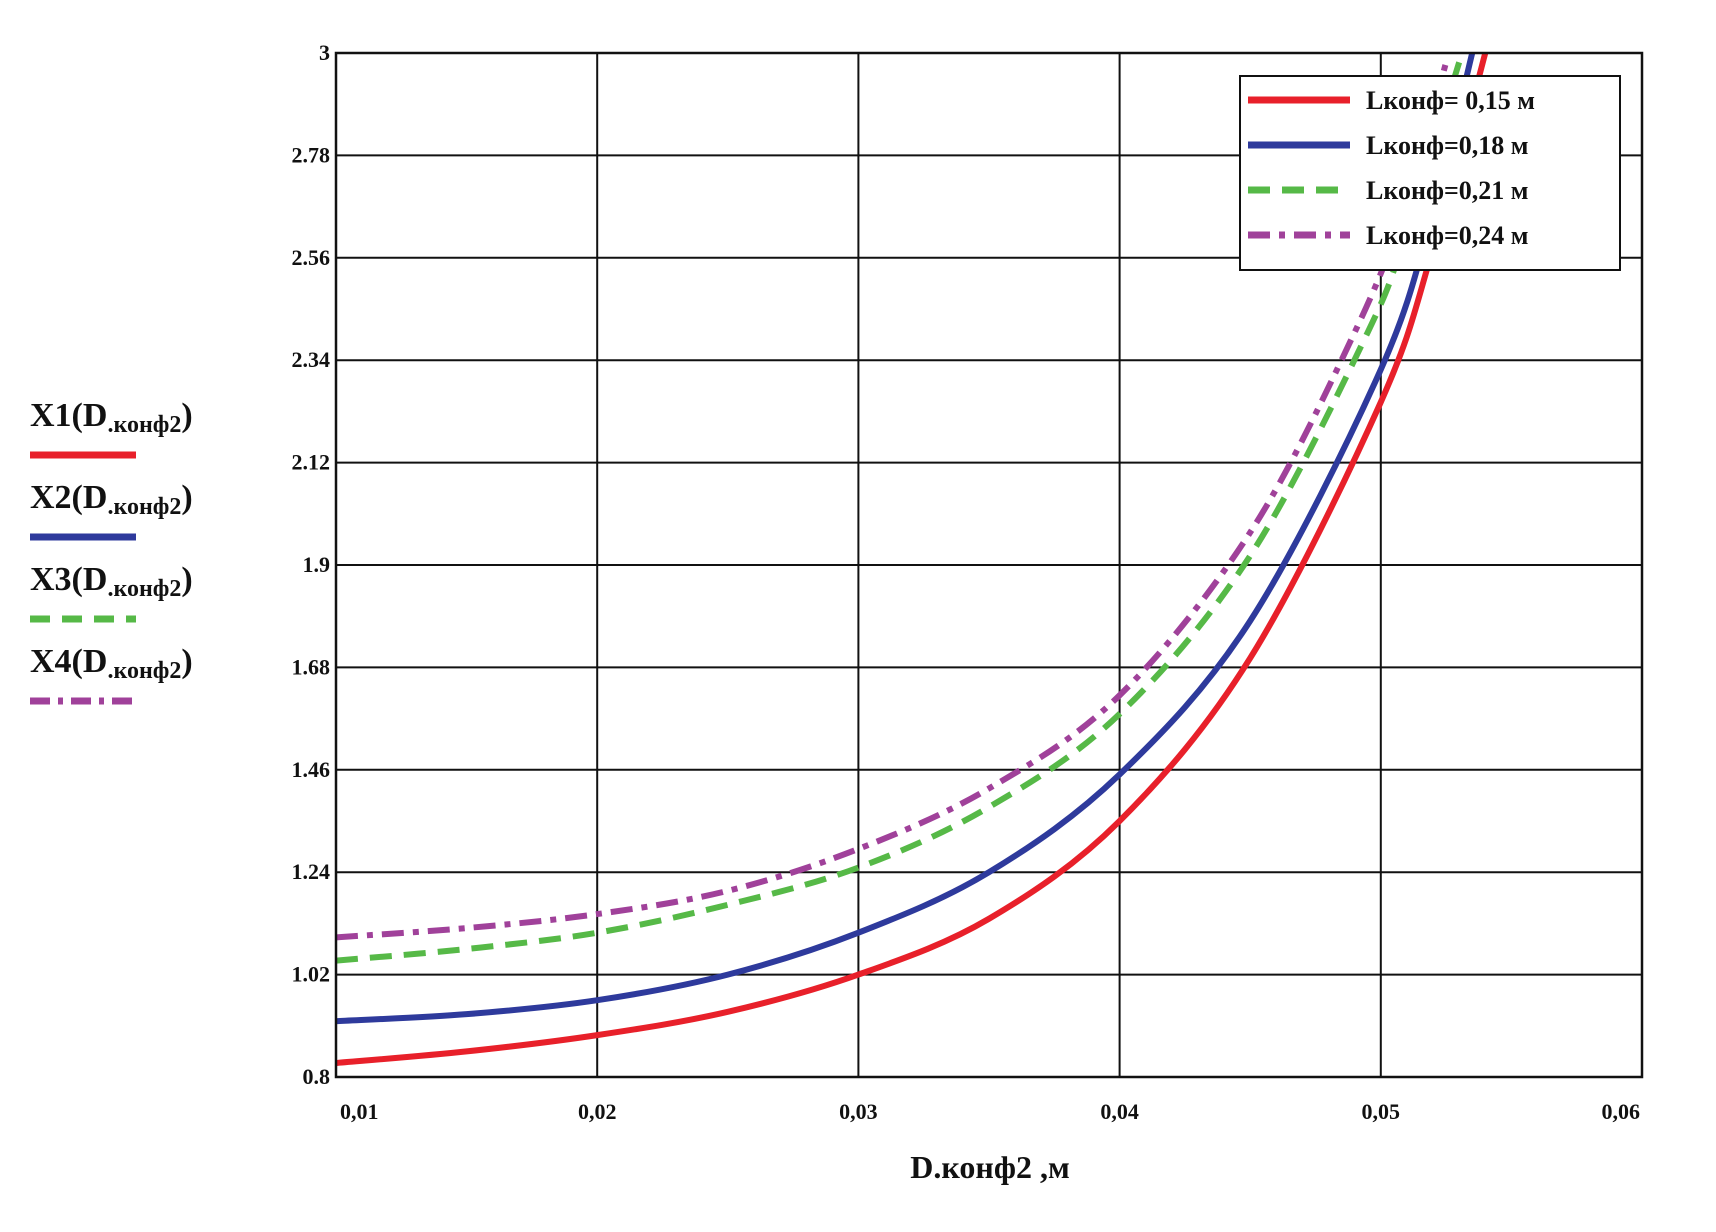  What do you see at coordinates (858, 1111) in the screenshot?
I see `x-tick-label: 0,03` at bounding box center [858, 1111].